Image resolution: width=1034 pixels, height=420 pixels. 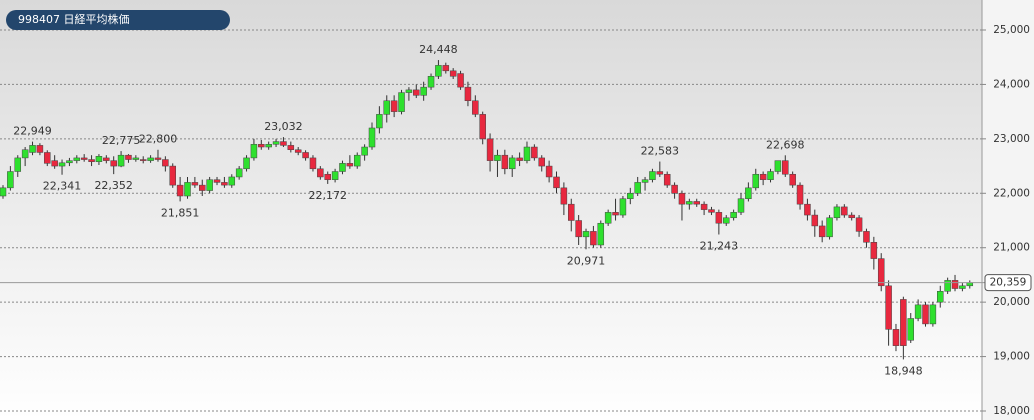 I want to click on annotation-label: 22,949, so click(x=32, y=131).